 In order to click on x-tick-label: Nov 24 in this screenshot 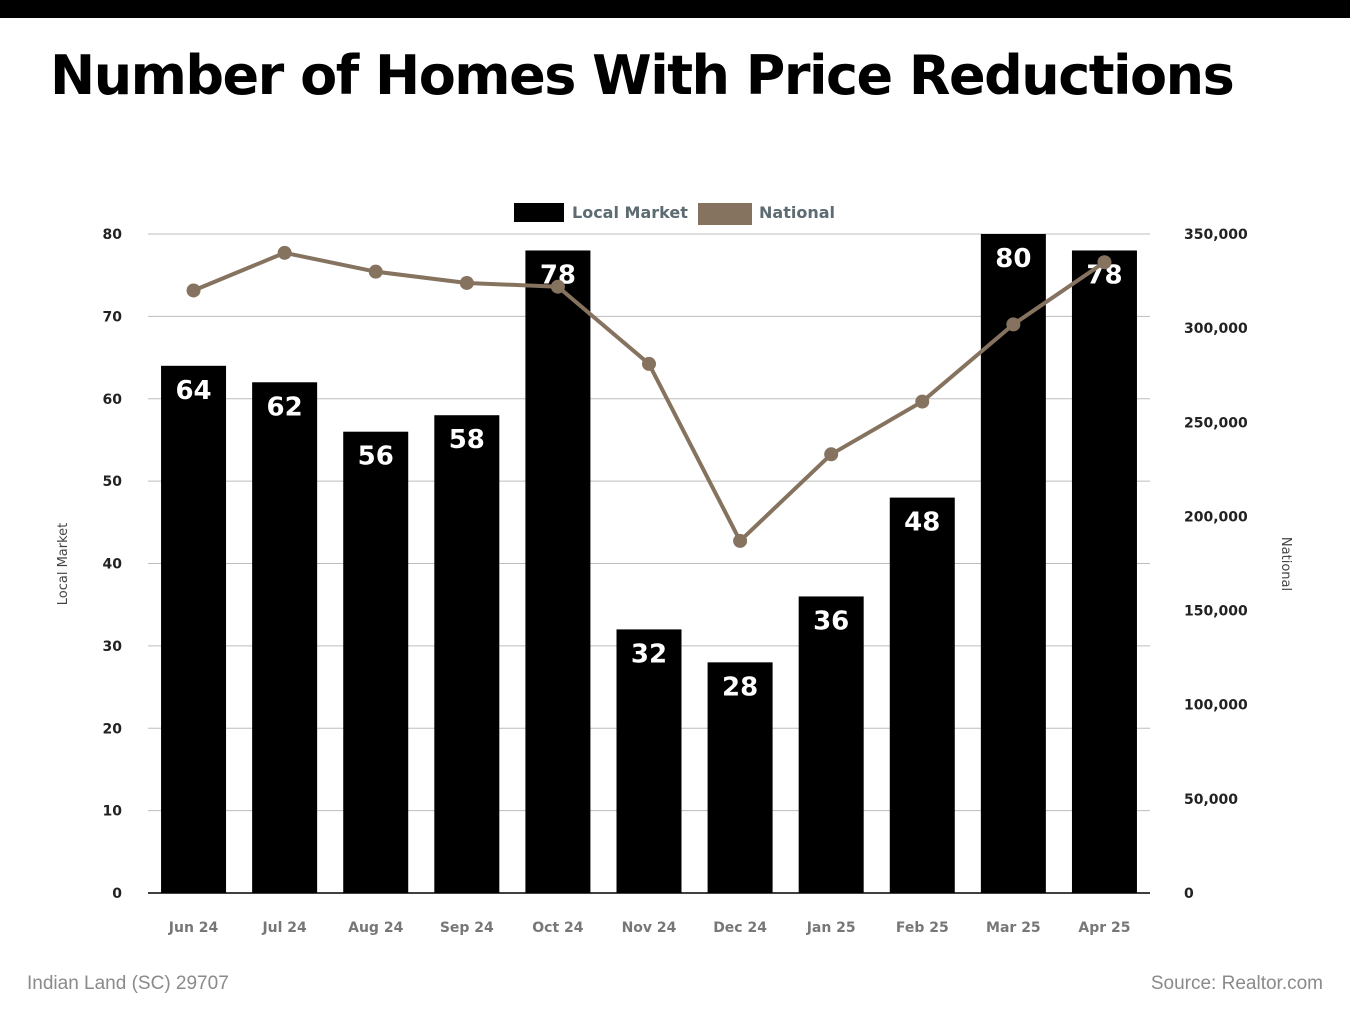, I will do `click(649, 928)`.